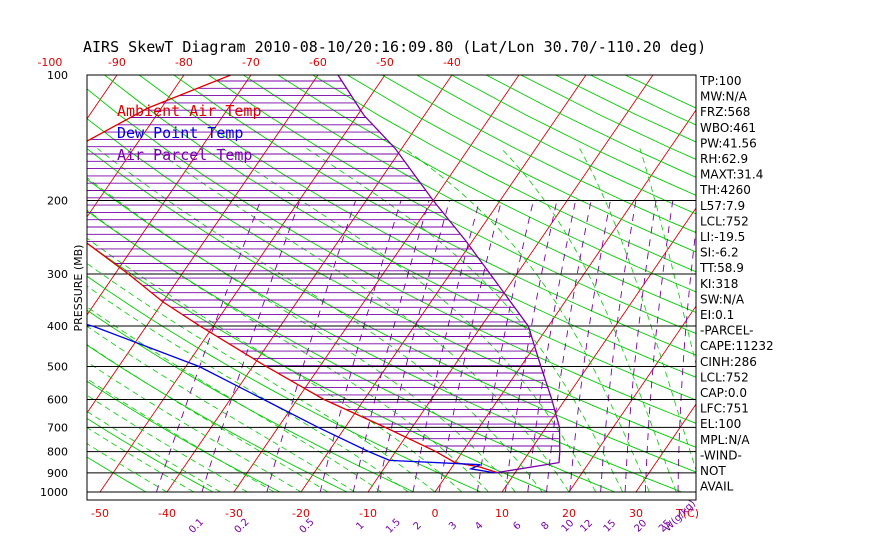  I want to click on mixing-ratio-tick-label: 10, so click(568, 526).